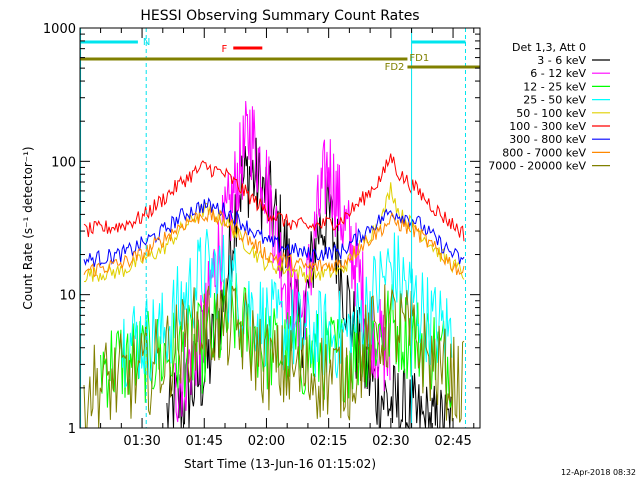 The image size is (640, 480). Describe the element at coordinates (558, 73) in the screenshot. I see `legend-label: 6 - 12 keV` at that location.